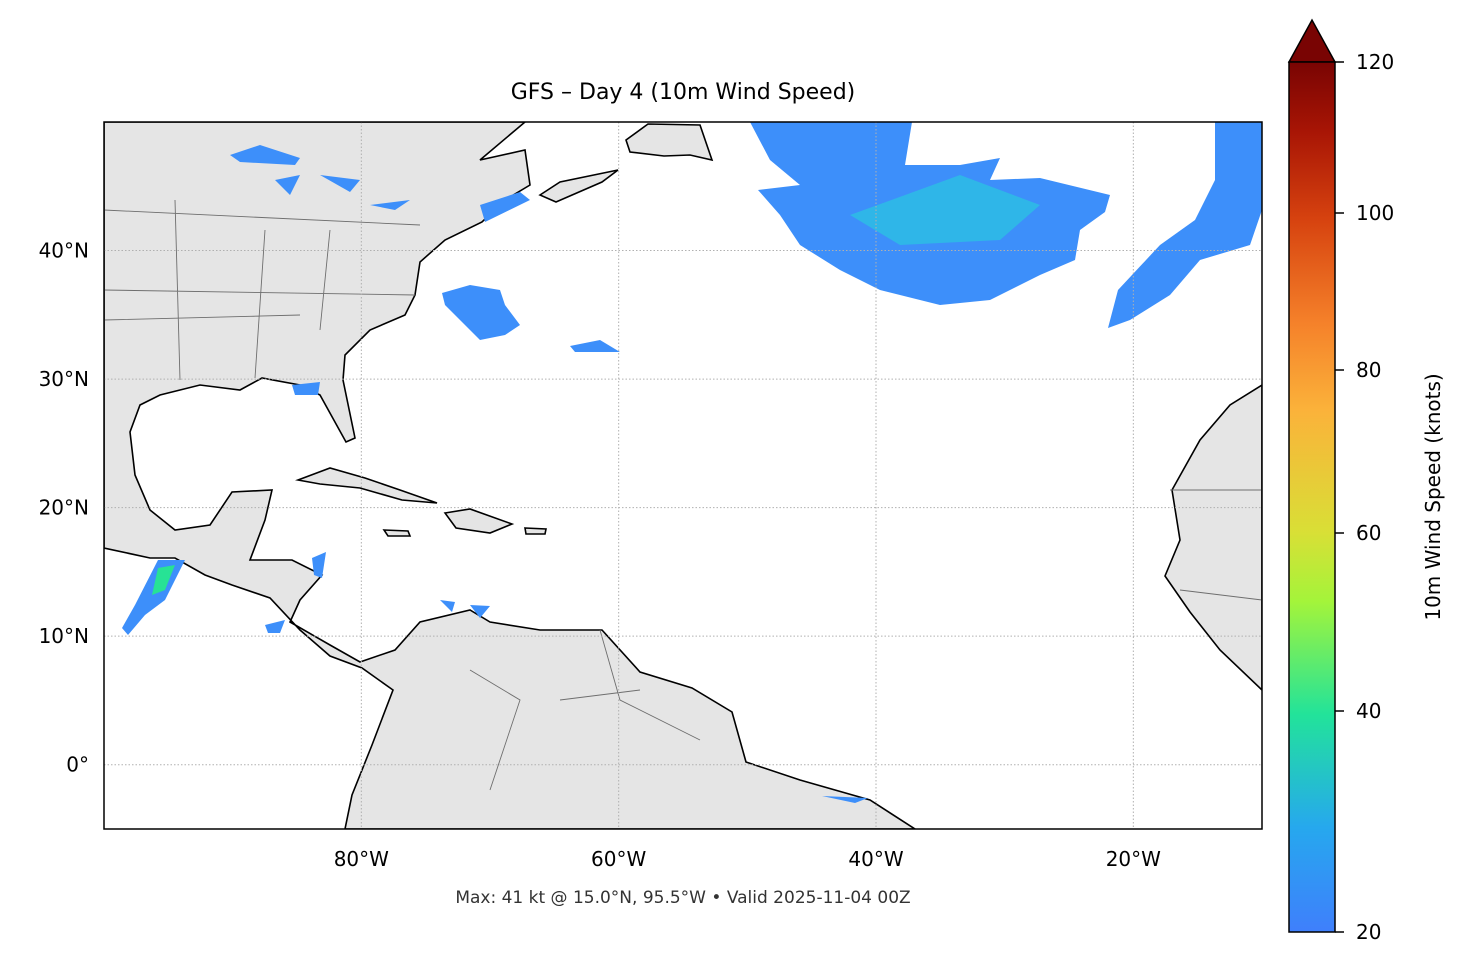 The image size is (1466, 969). I want to click on wind-patch-east-atlantic, so click(1185, 225).